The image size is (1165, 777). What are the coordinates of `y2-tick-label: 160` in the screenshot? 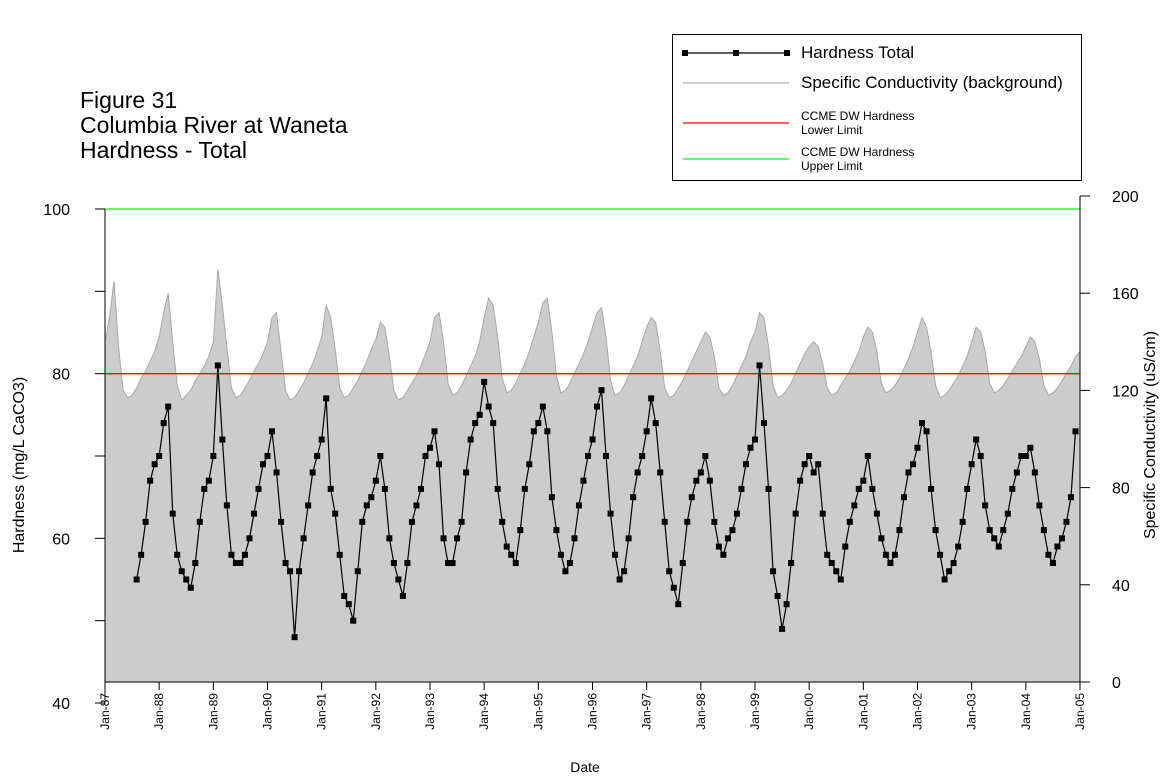 It's located at (1125, 294).